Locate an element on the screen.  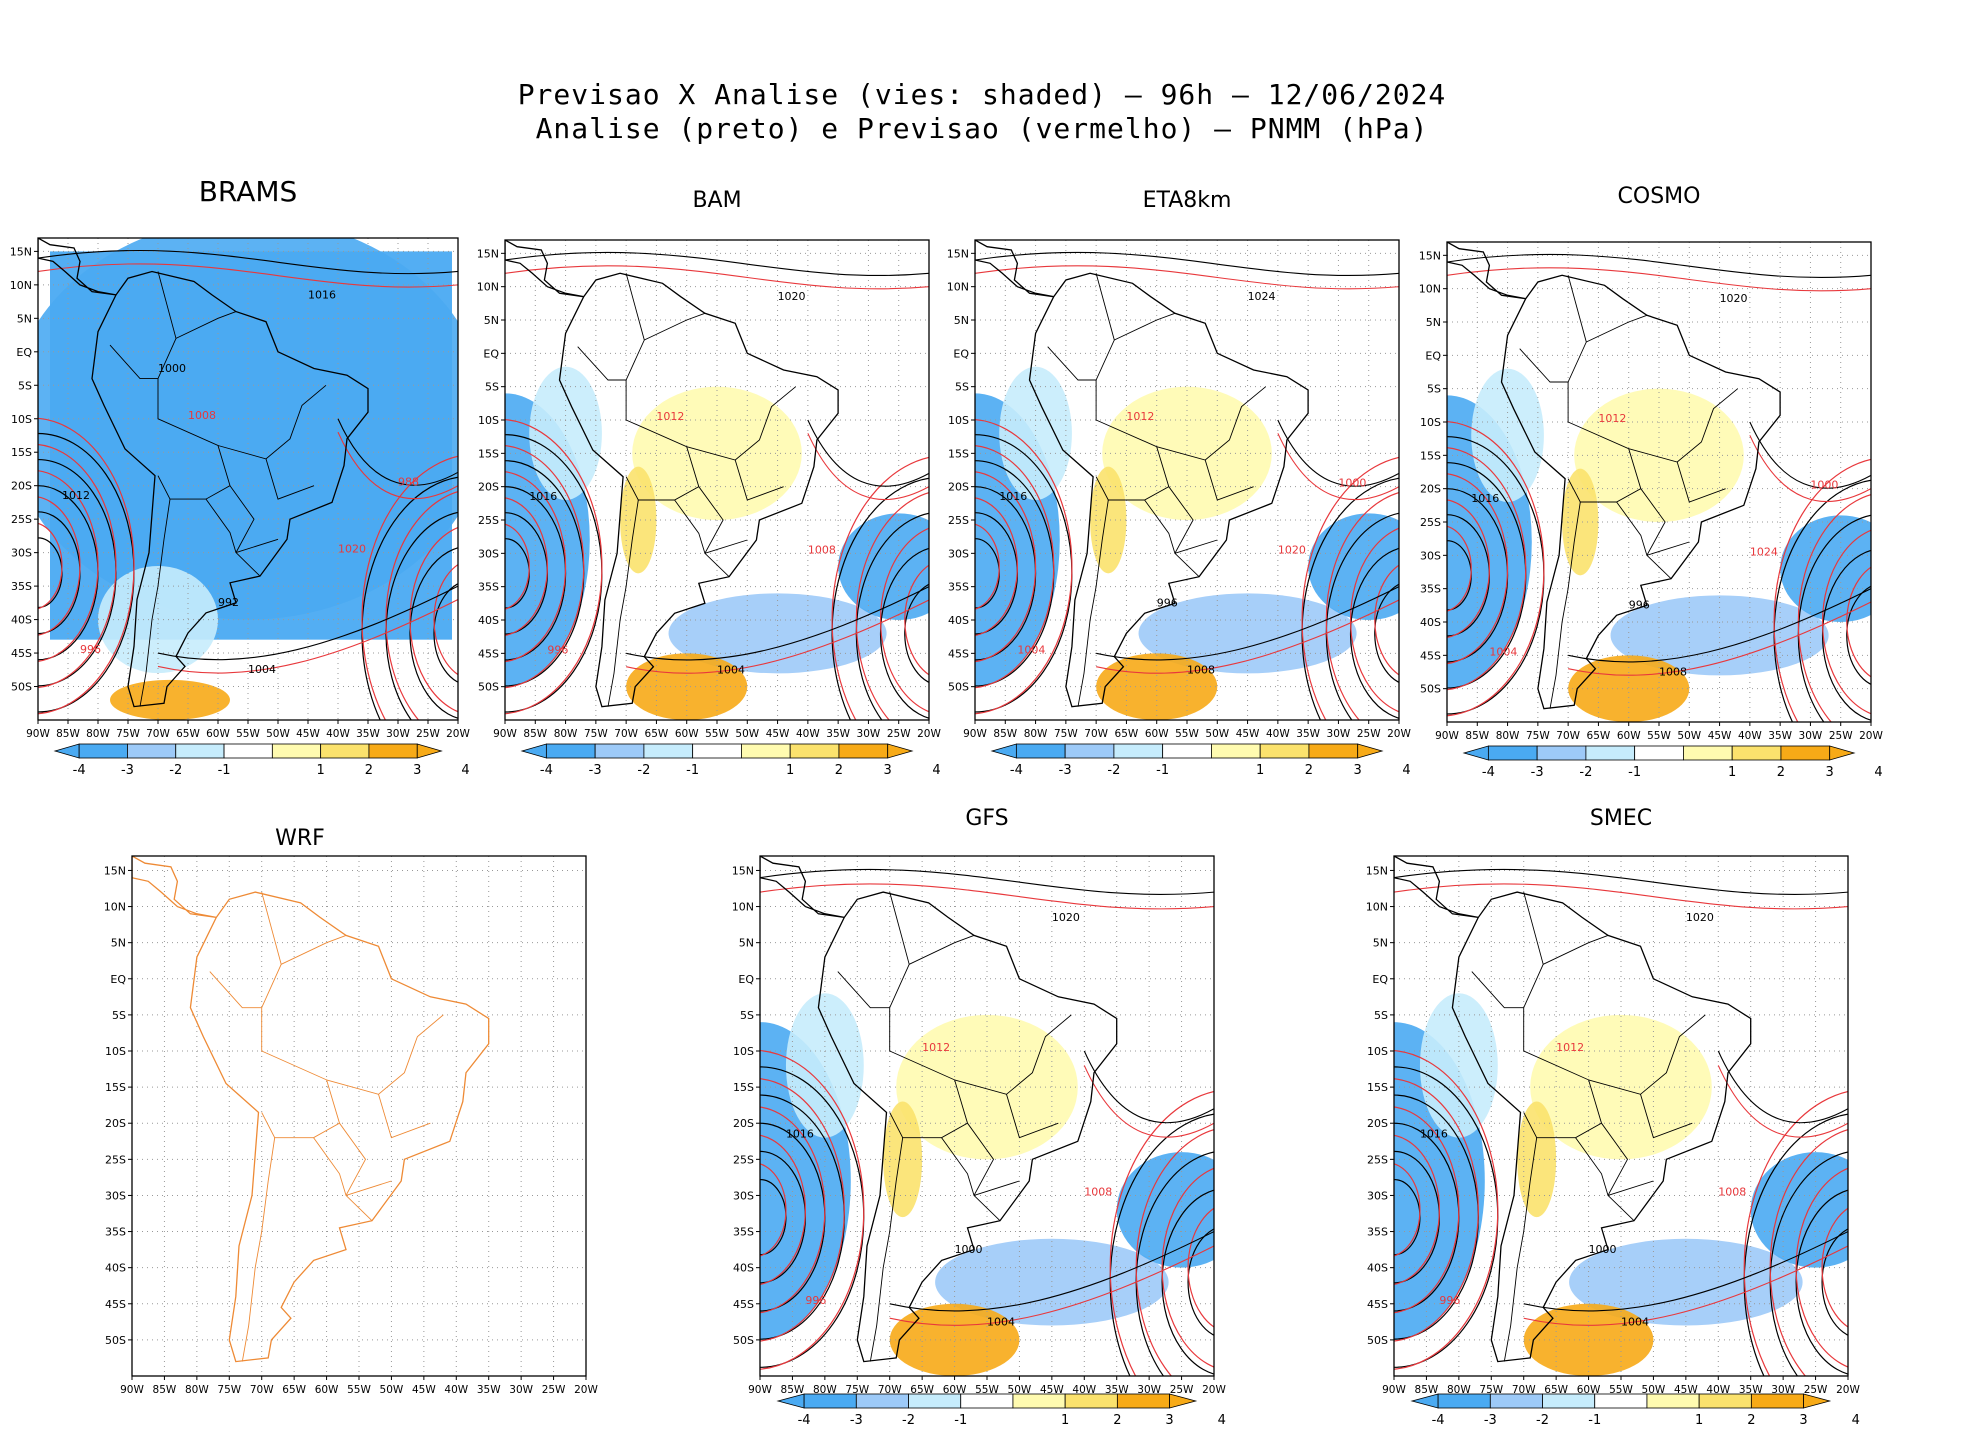
lon-tick-label: 70W is located at coordinates (1096, 734).